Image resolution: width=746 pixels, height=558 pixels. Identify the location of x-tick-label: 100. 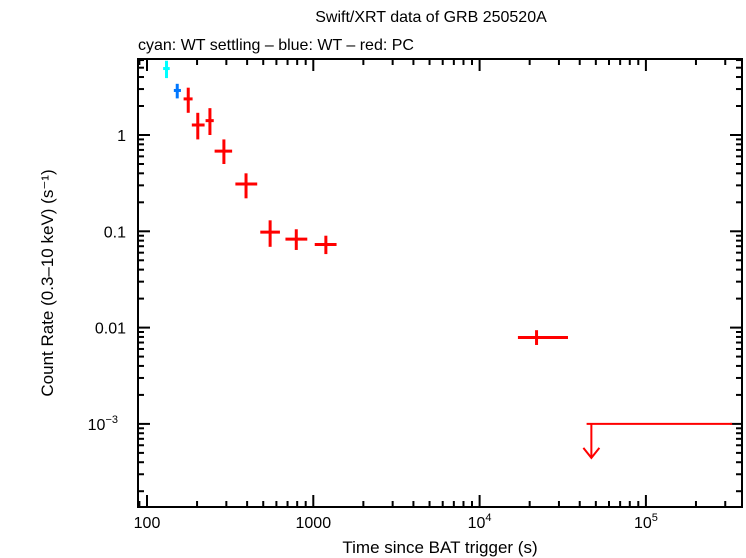
(147, 523).